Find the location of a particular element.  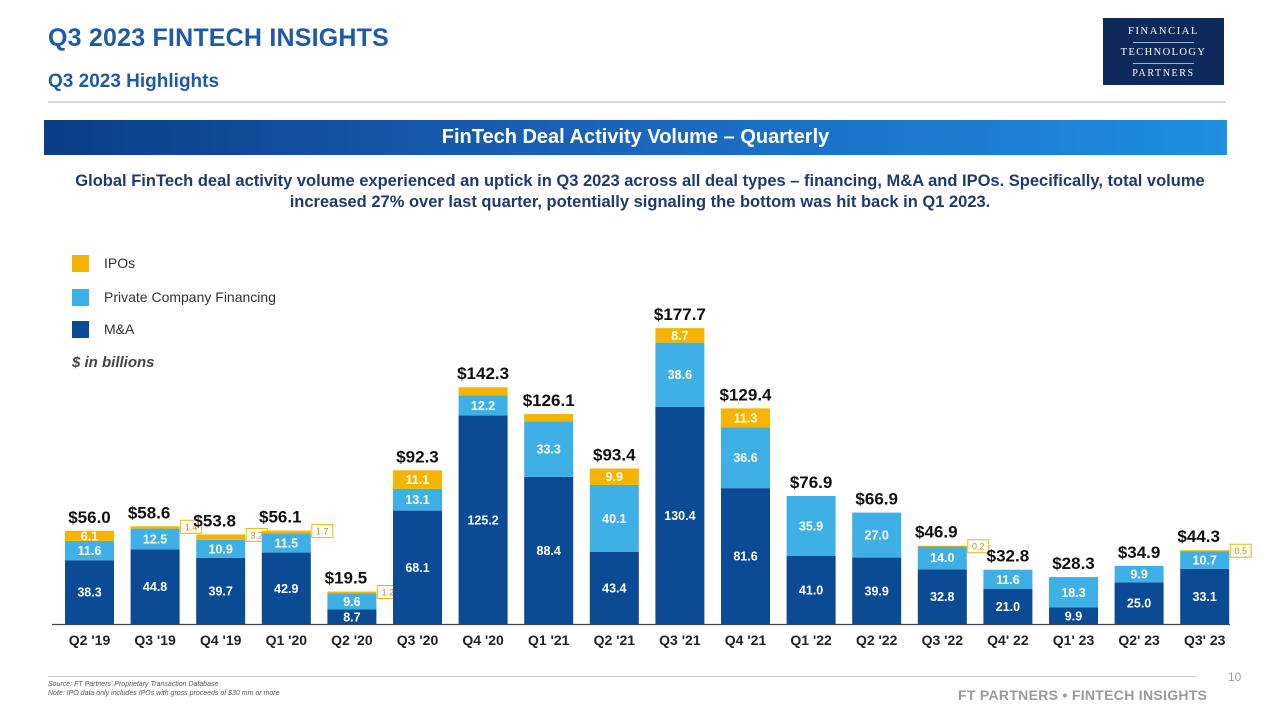

data-label-financing: 27.0 is located at coordinates (877, 536).